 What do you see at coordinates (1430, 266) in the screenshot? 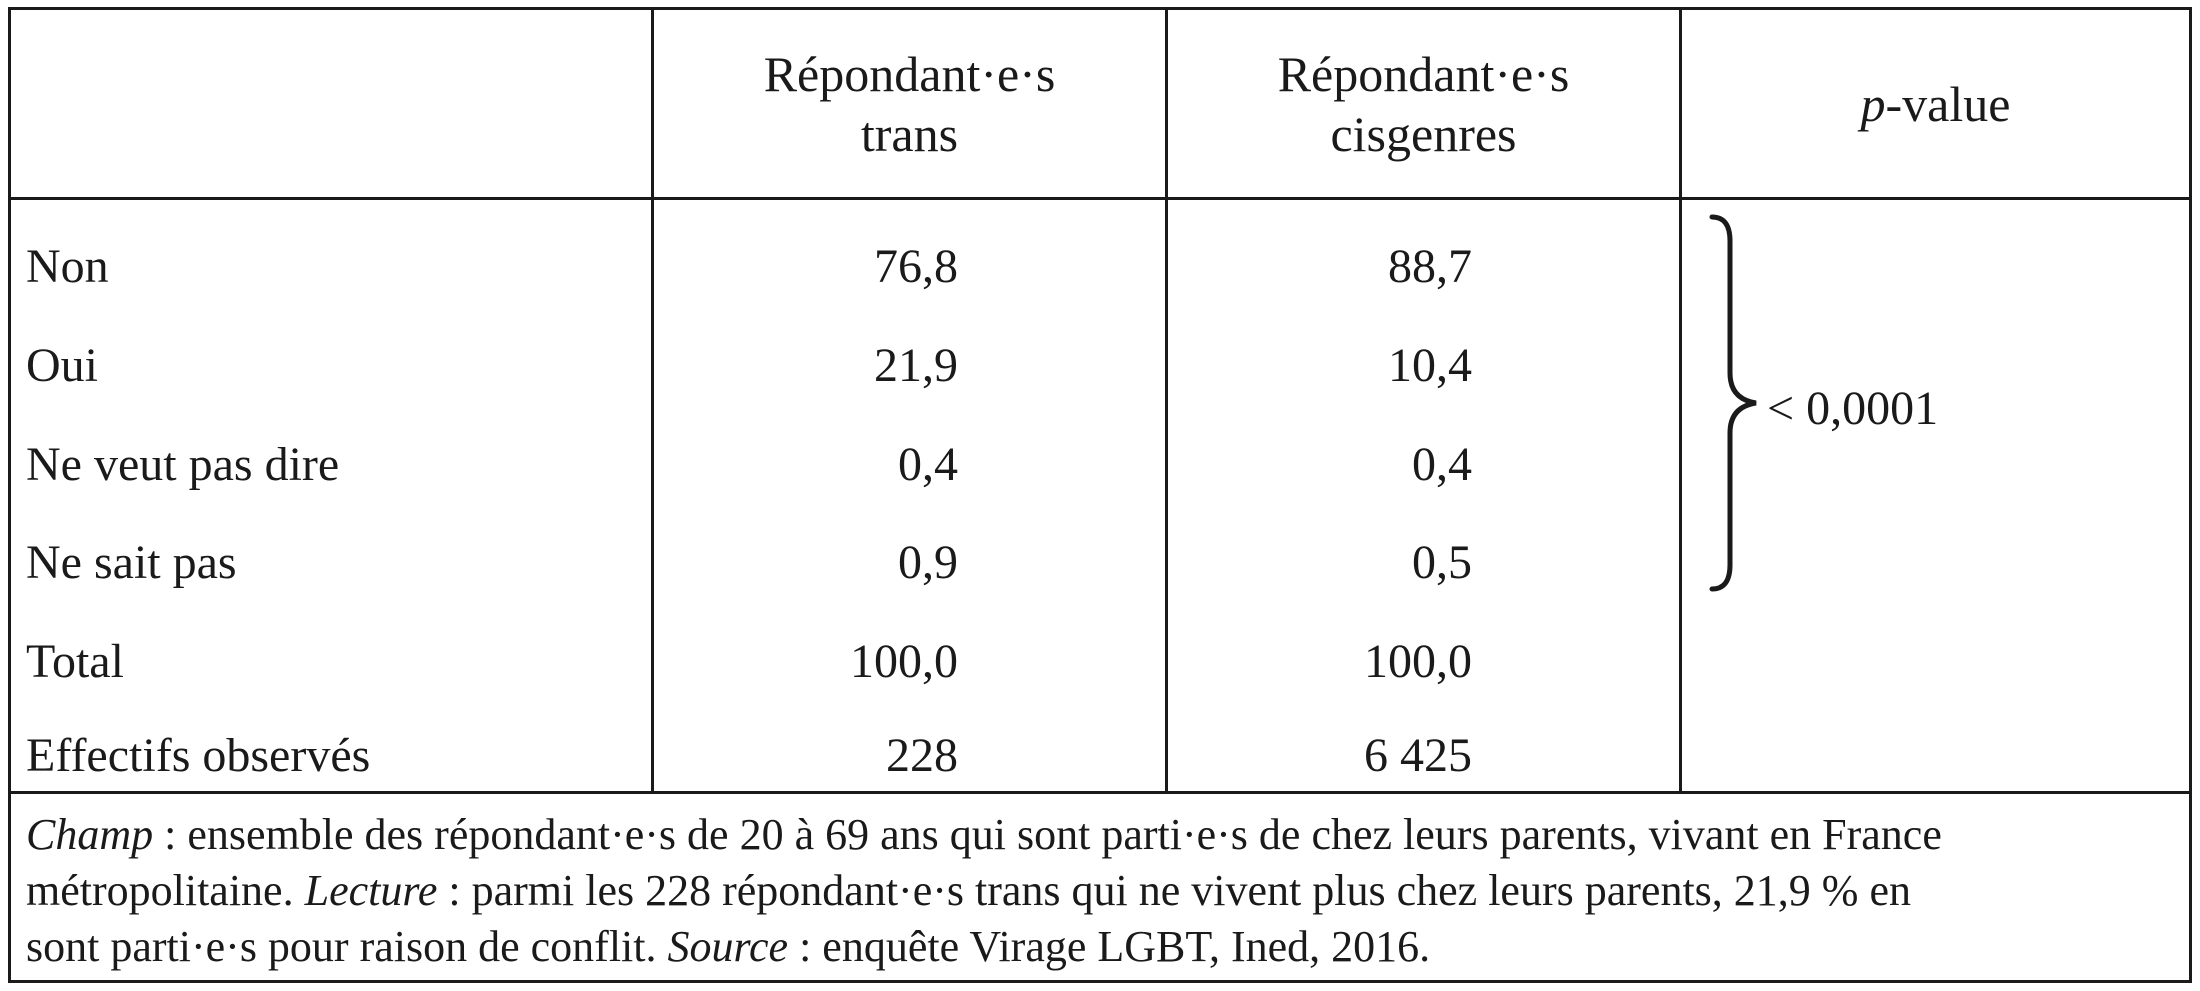
I see `cell-cis-non: 88,7` at bounding box center [1430, 266].